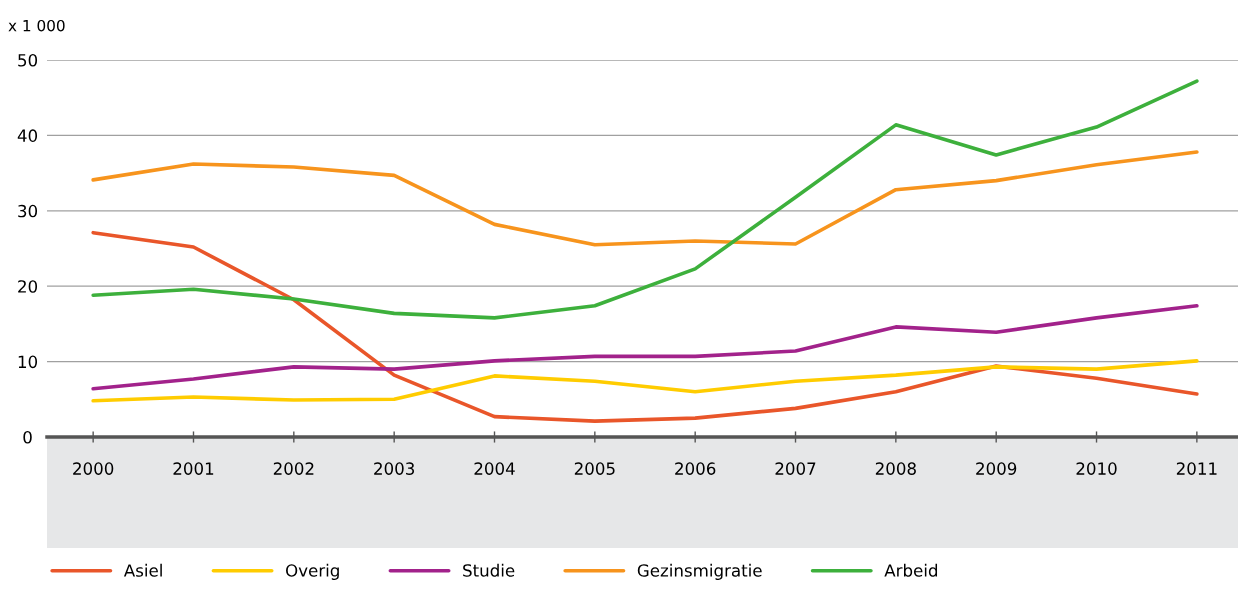 The height and width of the screenshot is (595, 1238). Describe the element at coordinates (996, 468) in the screenshot. I see `x-tick-label: 2009` at that location.